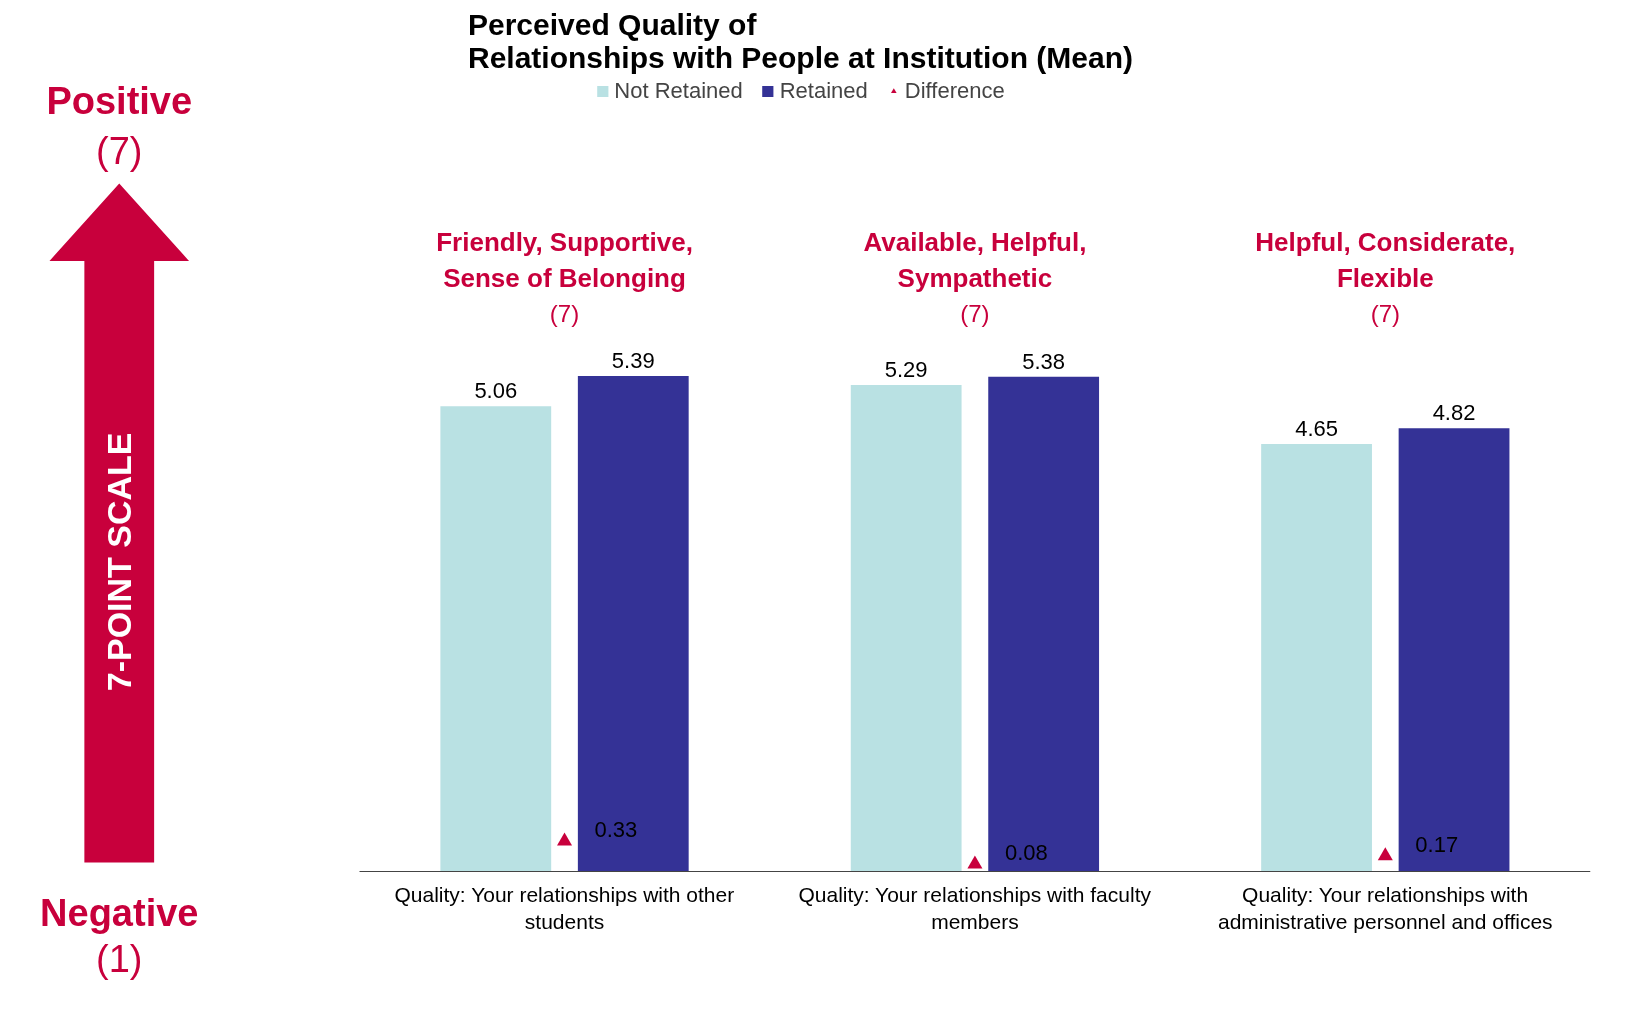 Image resolution: width=1635 pixels, height=1024 pixels. Describe the element at coordinates (616, 830) in the screenshot. I see `data-label: 0.33` at that location.